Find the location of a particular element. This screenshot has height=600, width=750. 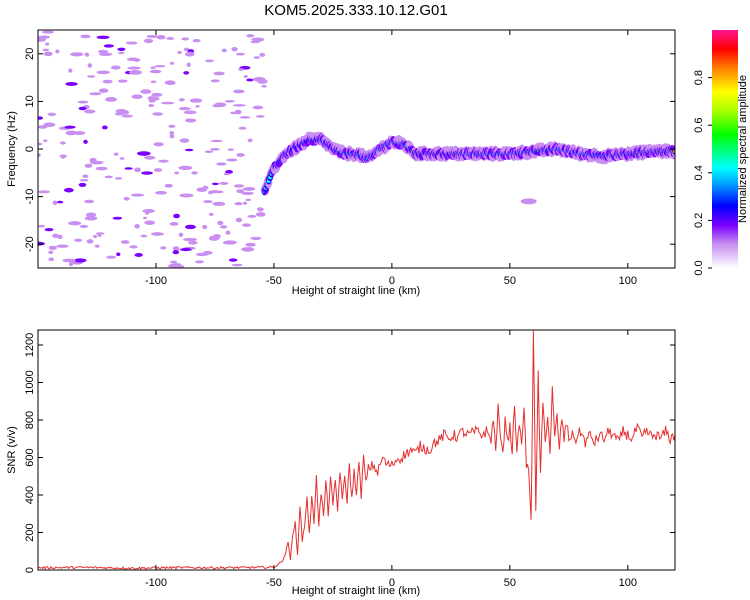

snr-y-tick-label: 1000 is located at coordinates (30, 382).